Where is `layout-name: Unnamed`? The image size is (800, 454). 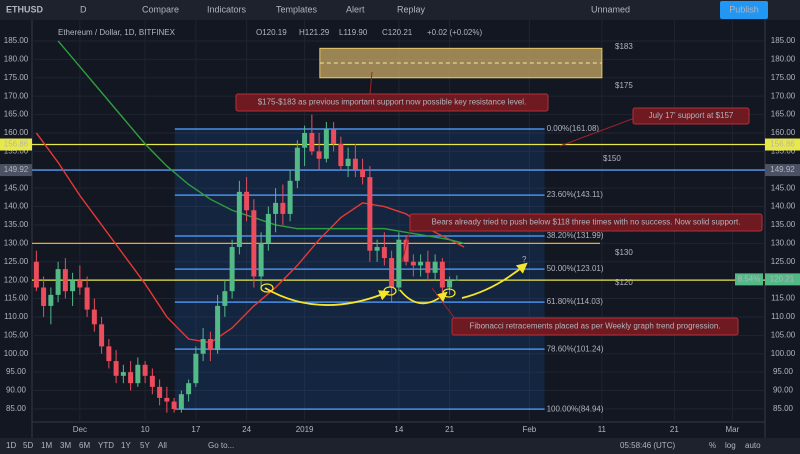 layout-name: Unnamed is located at coordinates (610, 9).